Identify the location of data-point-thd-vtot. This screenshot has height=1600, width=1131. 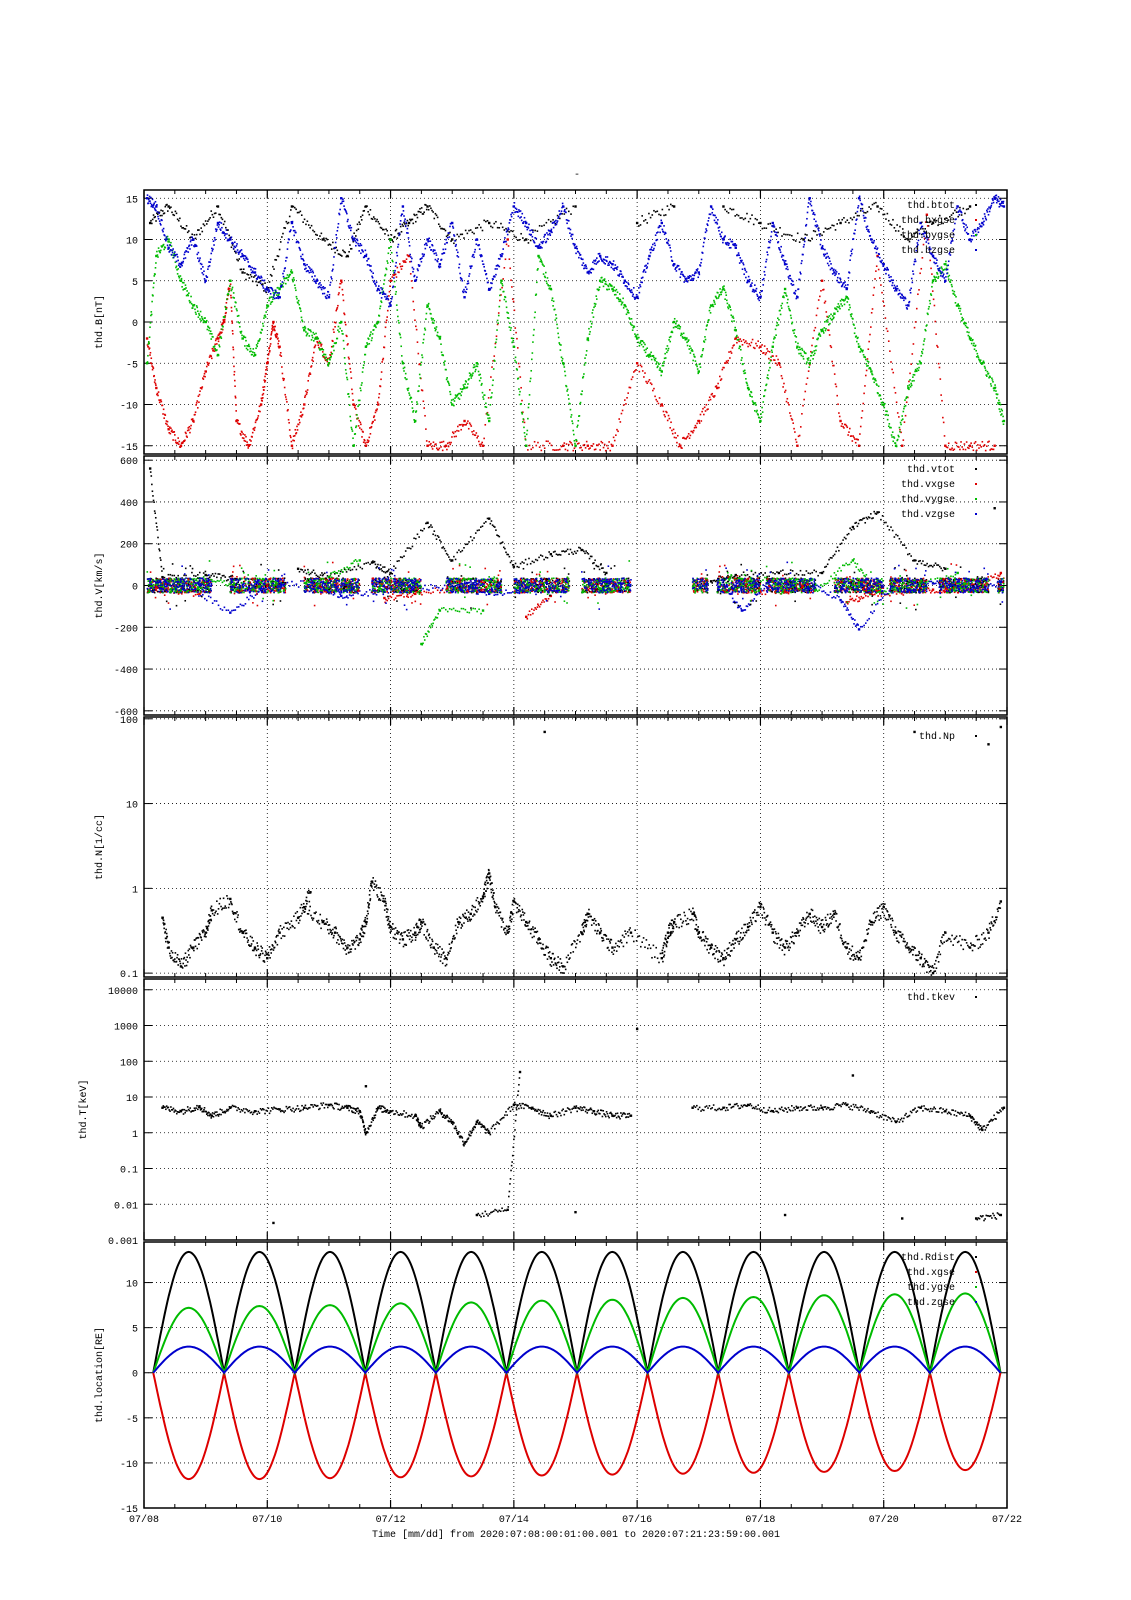
(188, 578).